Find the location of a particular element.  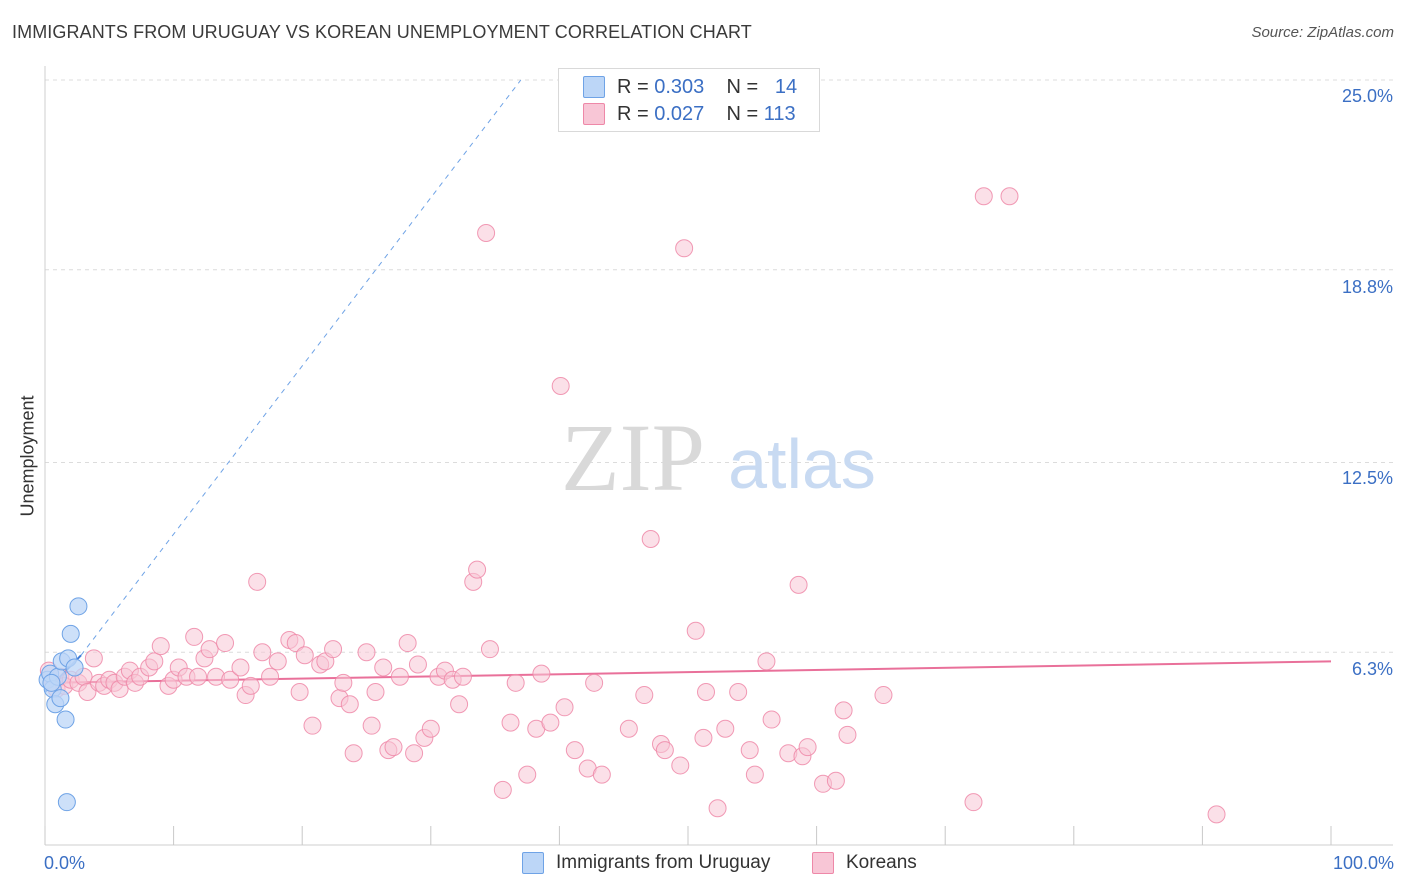

watermark-atlas: atlas is located at coordinates (802, 464).